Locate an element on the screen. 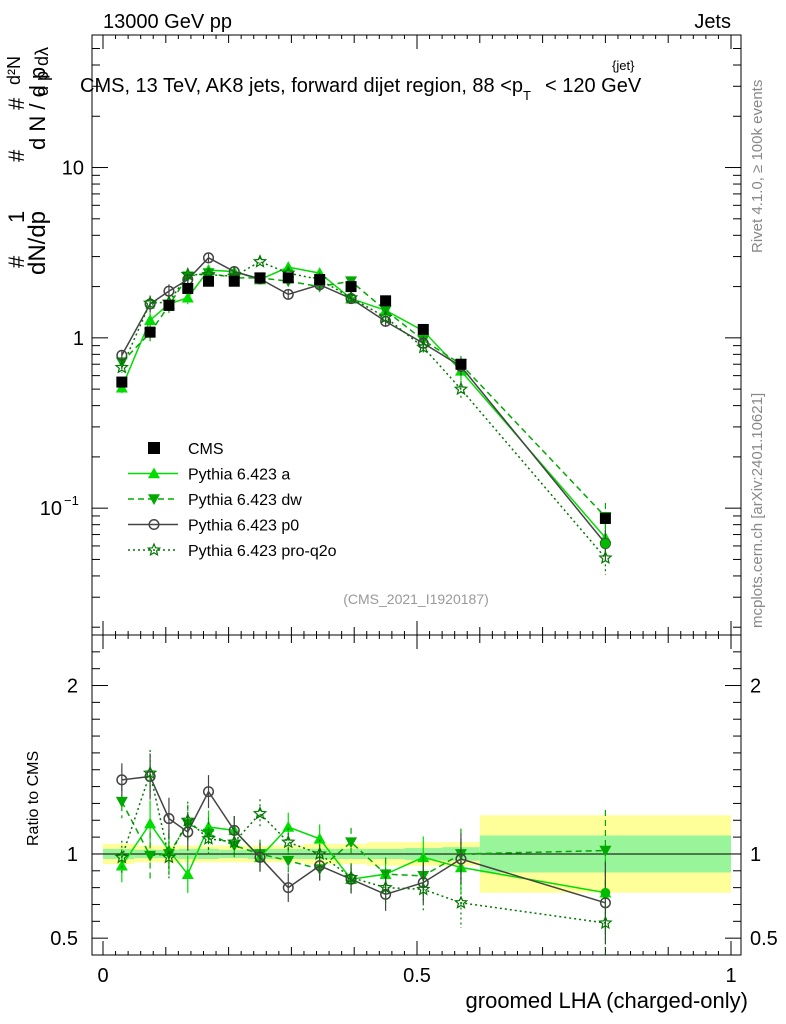 The height and width of the screenshot is (1024, 786). x-tick-label: 1 is located at coordinates (730, 976).